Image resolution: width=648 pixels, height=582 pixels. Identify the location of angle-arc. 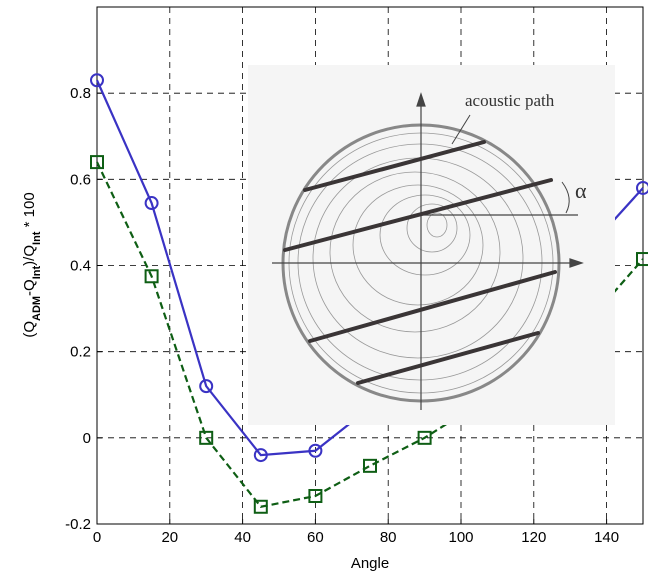
(565, 197).